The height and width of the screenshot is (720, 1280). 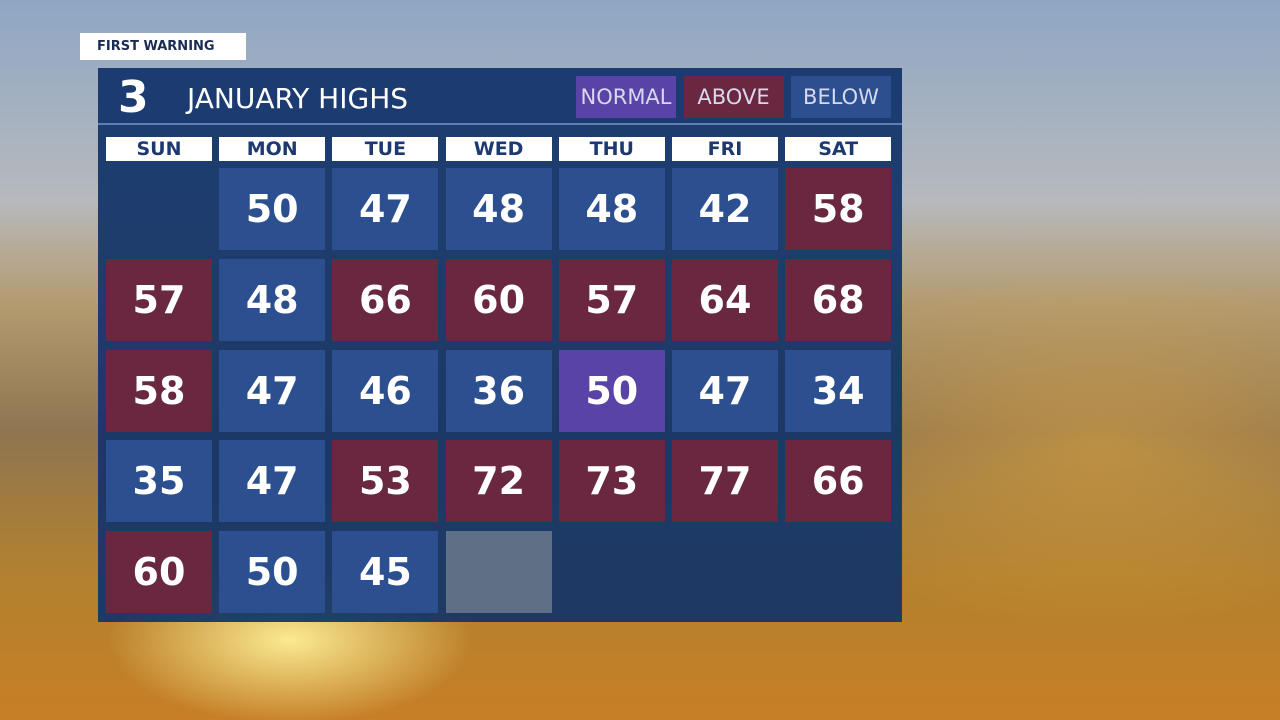 I want to click on legend-item: BELOW, so click(x=841, y=97).